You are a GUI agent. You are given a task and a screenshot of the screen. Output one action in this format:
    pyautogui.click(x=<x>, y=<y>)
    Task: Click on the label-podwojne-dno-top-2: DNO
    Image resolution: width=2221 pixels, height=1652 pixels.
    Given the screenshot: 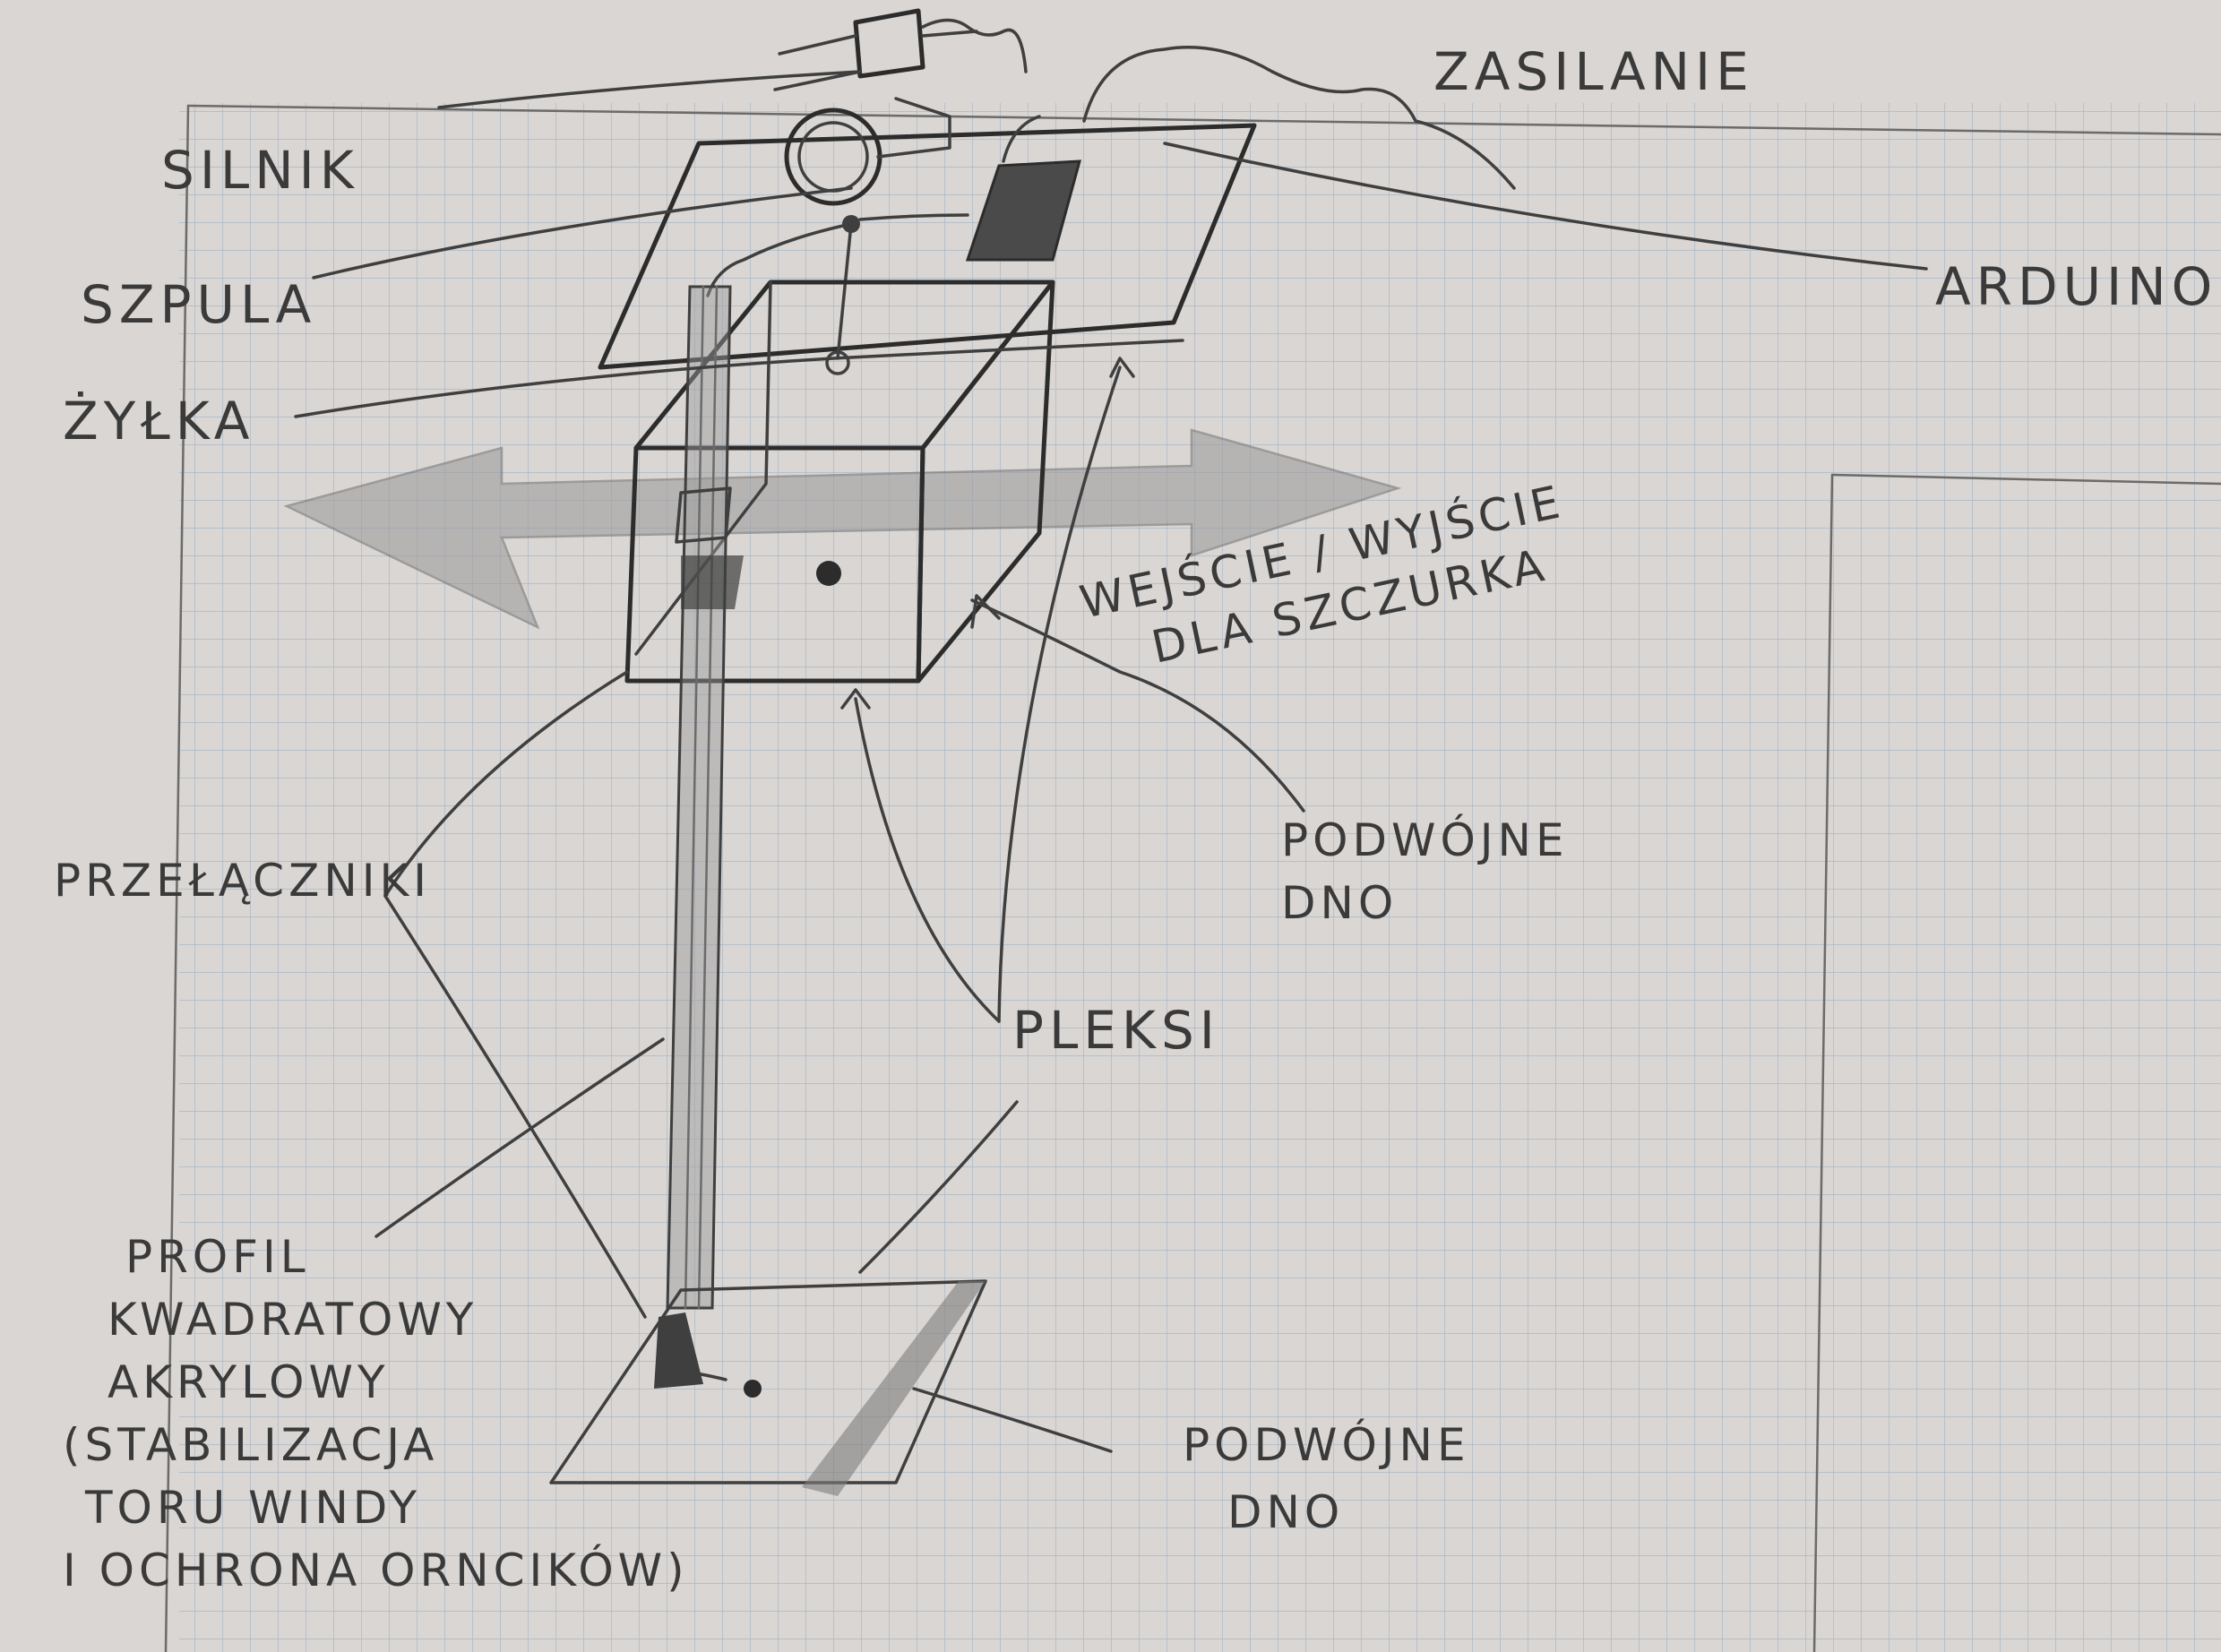 What is the action you would take?
    pyautogui.click(x=1339, y=903)
    